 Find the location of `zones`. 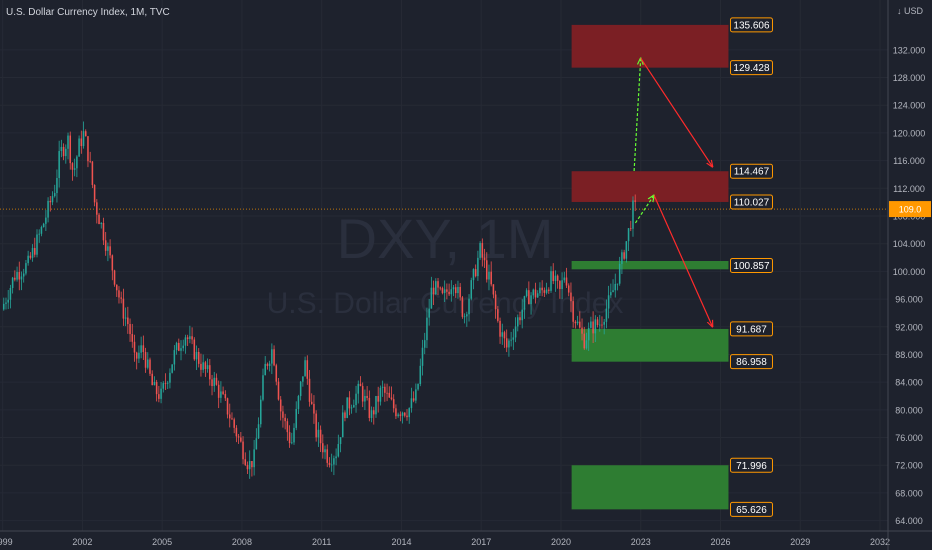

zones is located at coordinates (650, 267).